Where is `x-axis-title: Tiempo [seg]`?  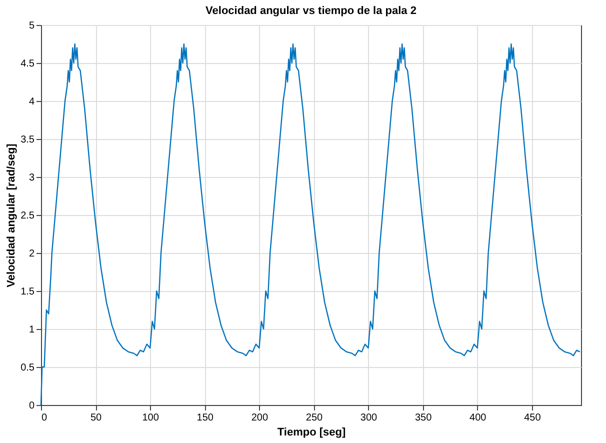
x-axis-title: Tiempo [seg] is located at coordinates (311, 432).